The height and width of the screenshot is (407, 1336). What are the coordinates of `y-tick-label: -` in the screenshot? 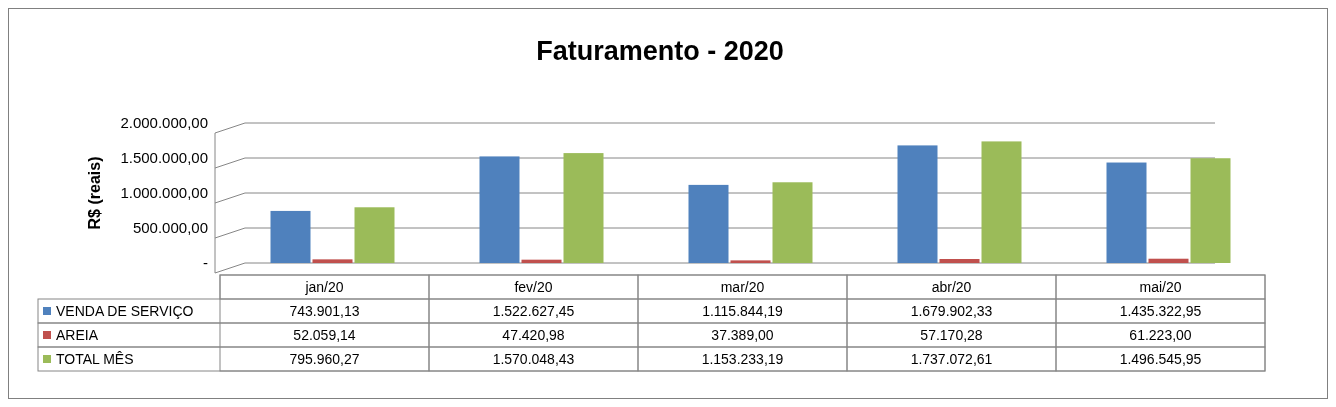 It's located at (205, 262).